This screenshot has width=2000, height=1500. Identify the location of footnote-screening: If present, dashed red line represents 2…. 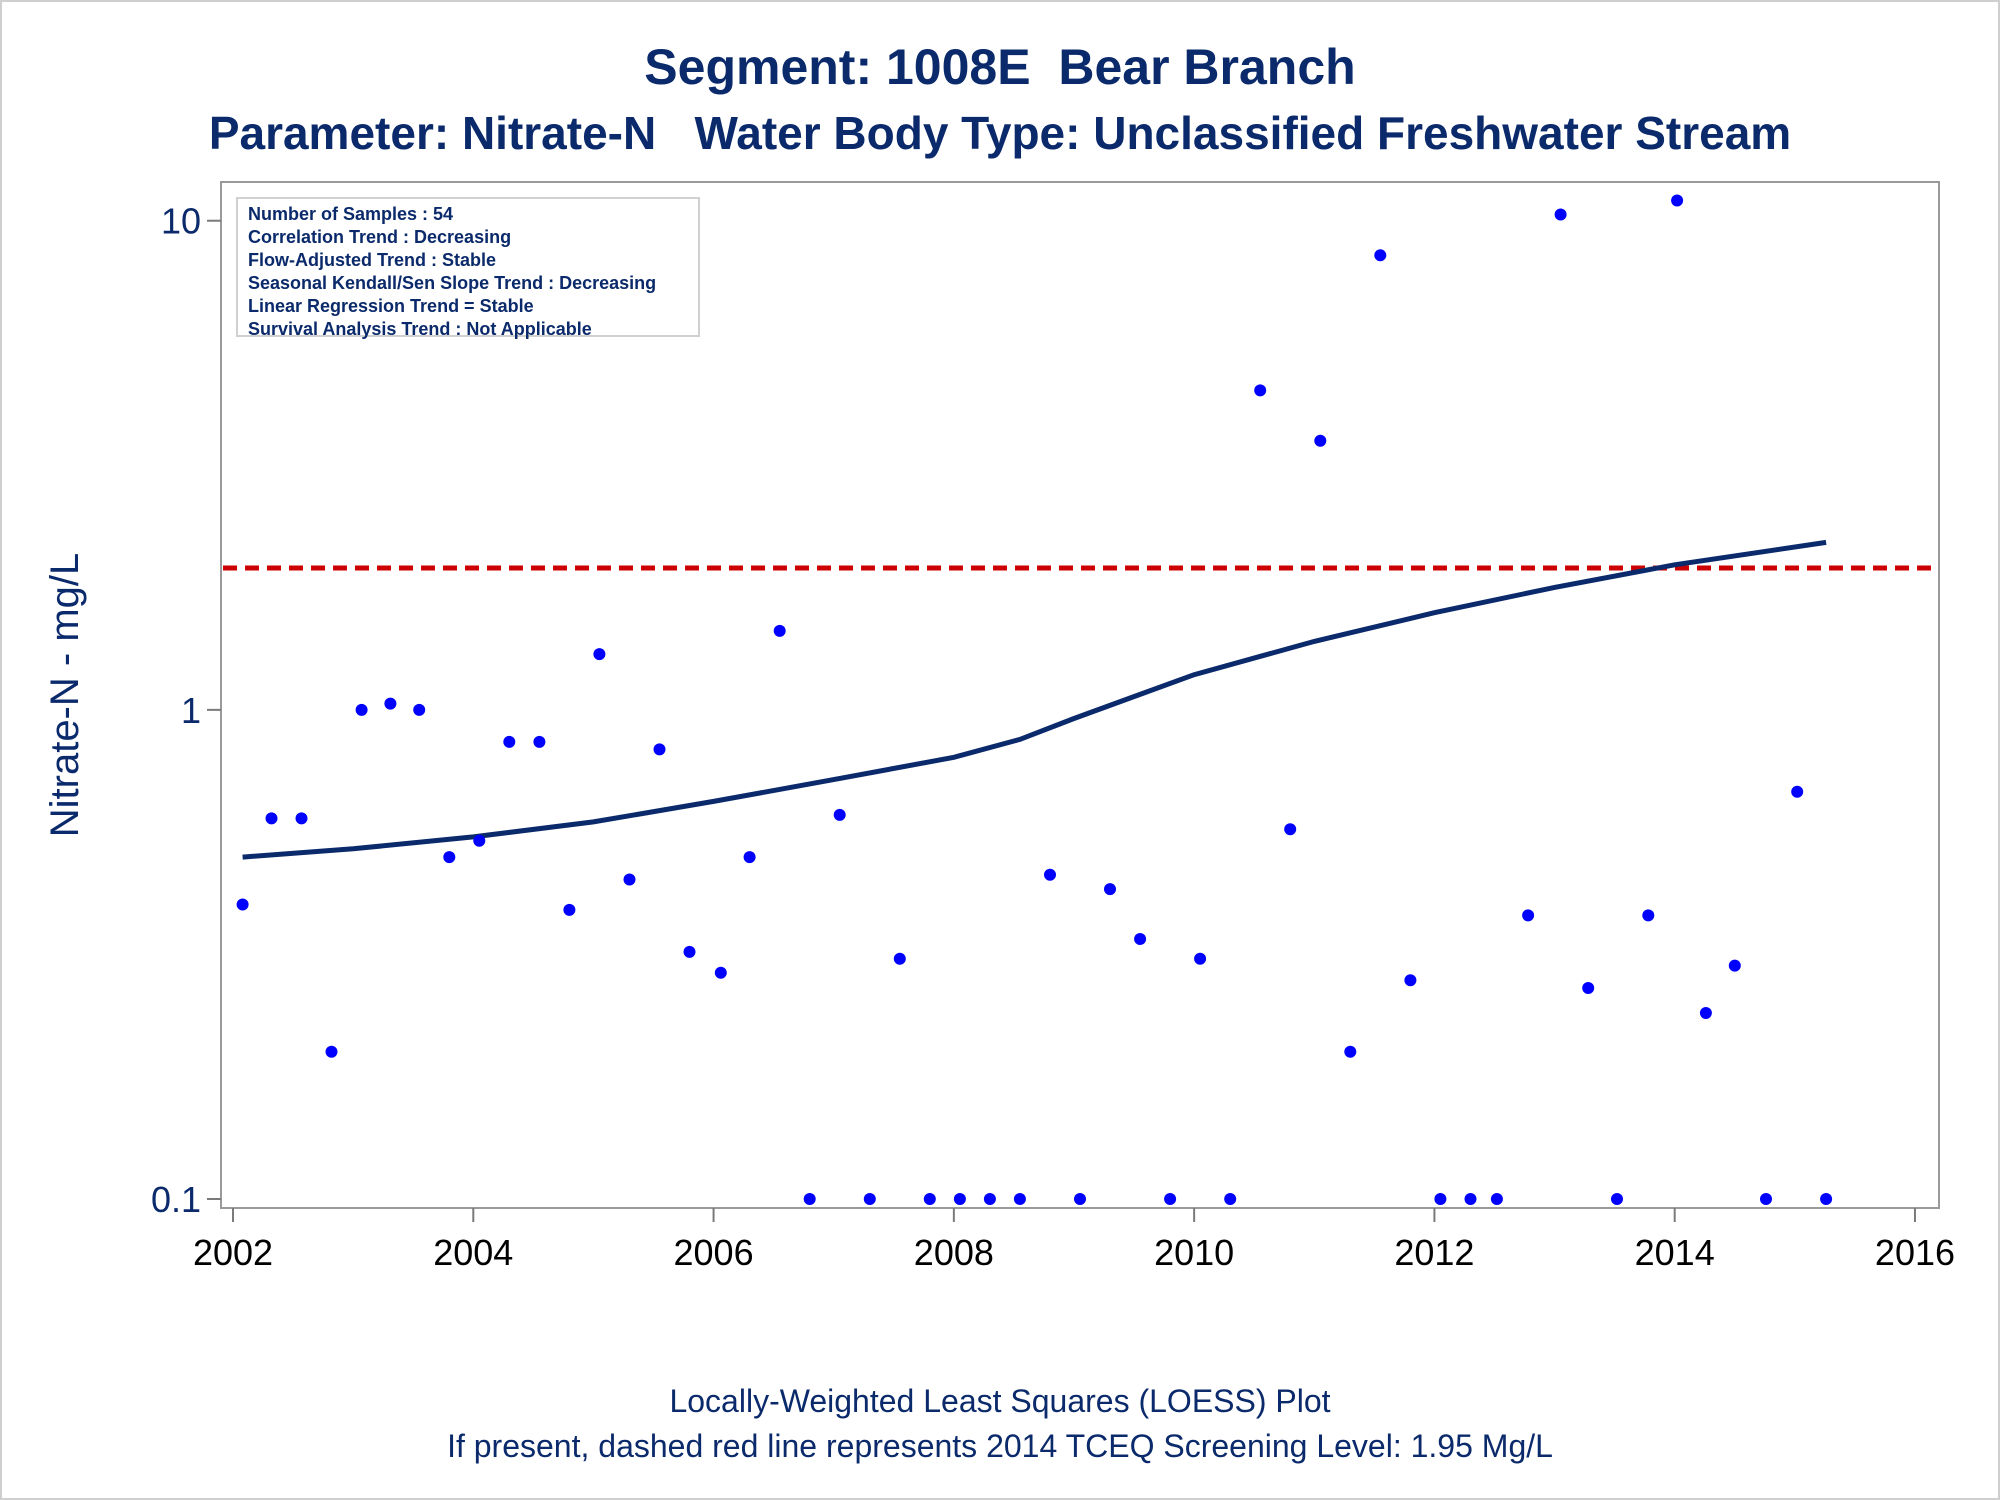
(1000, 1446).